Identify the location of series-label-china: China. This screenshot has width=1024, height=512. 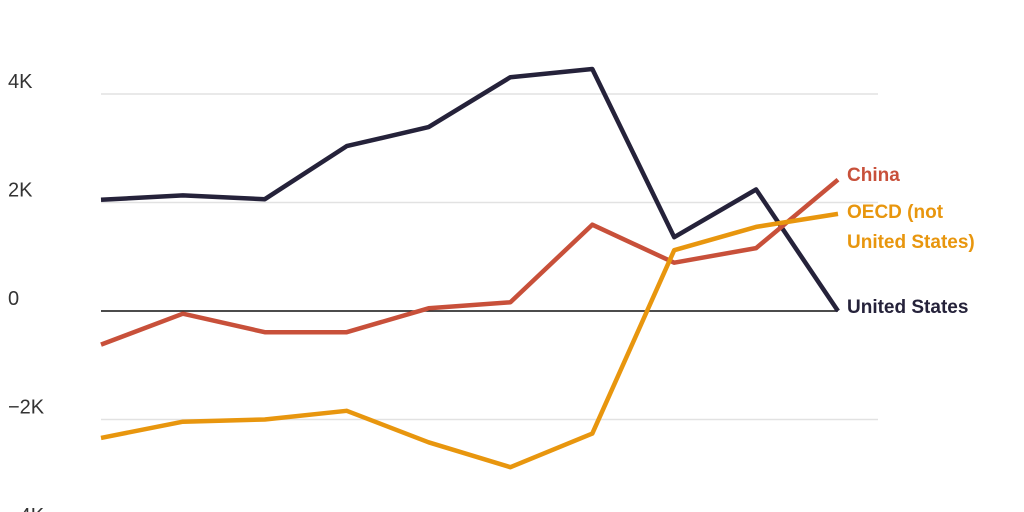
(873, 175).